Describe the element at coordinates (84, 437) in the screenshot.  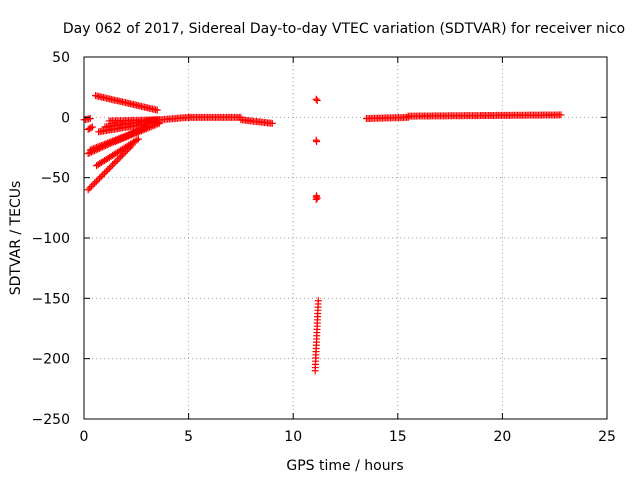
I see `x-tick-label: 0` at that location.